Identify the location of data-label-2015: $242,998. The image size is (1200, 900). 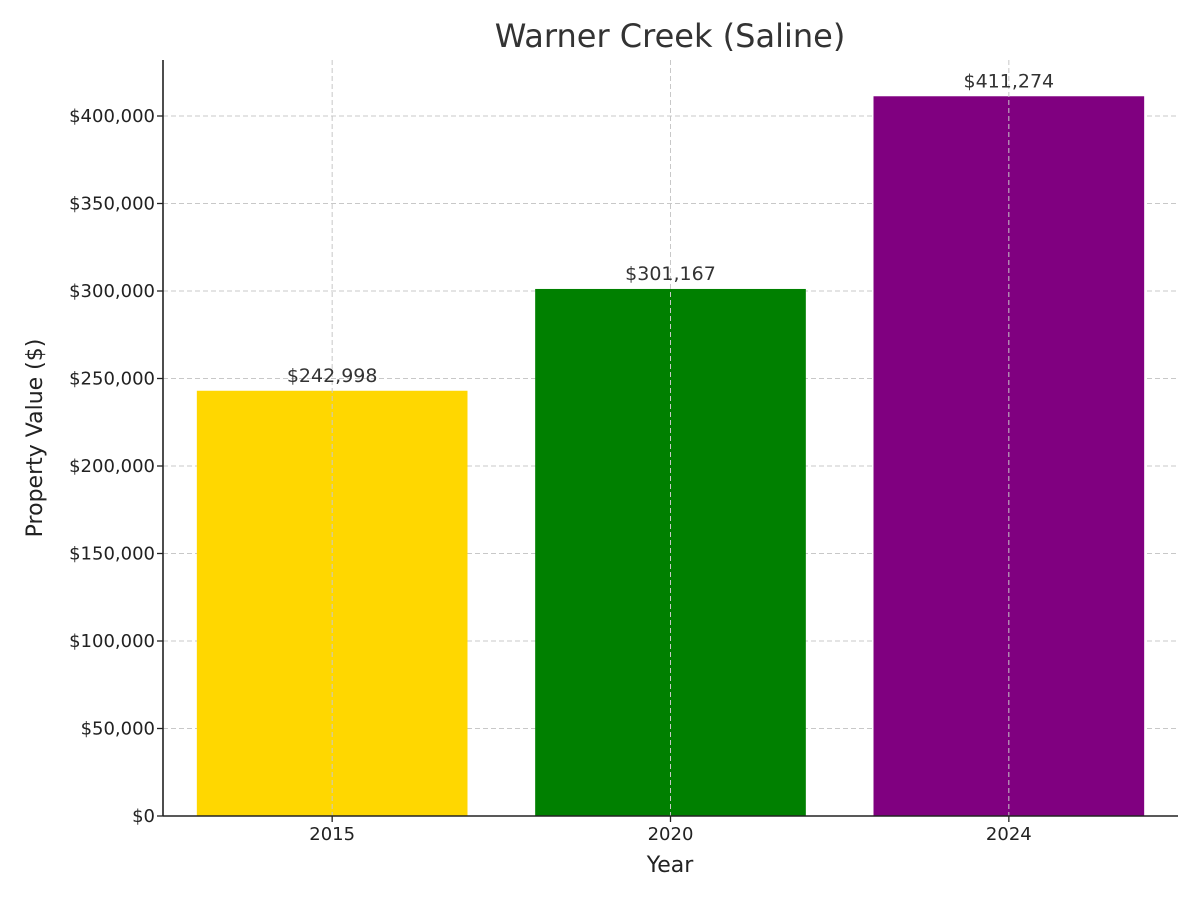
(332, 376).